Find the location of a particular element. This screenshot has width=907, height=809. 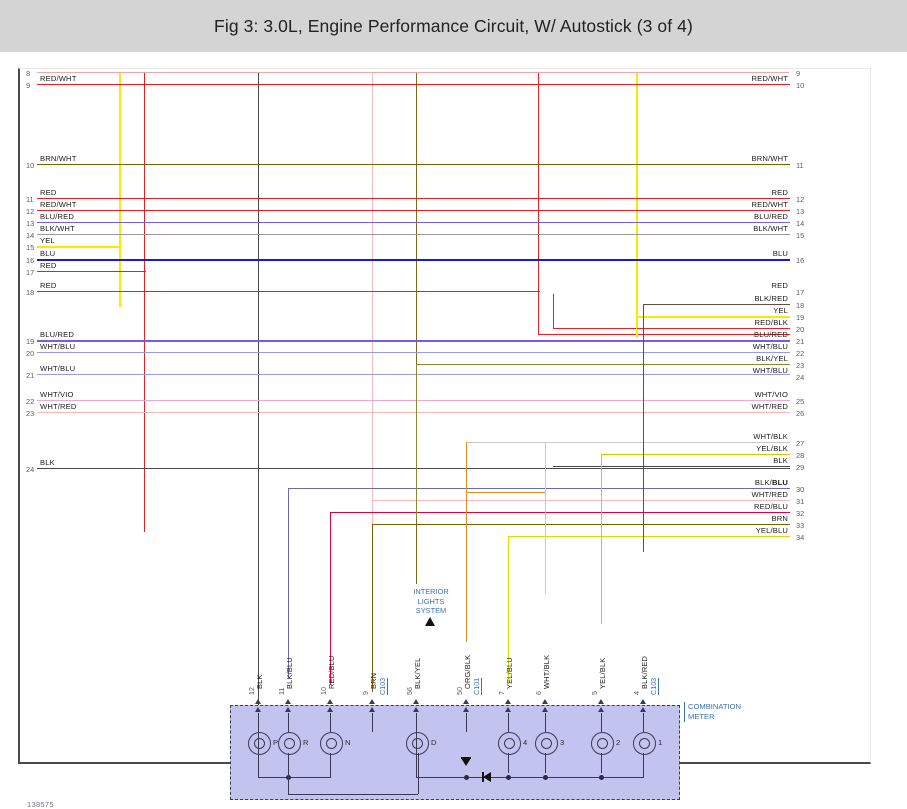

right-pin-number: 19 is located at coordinates (800, 317).